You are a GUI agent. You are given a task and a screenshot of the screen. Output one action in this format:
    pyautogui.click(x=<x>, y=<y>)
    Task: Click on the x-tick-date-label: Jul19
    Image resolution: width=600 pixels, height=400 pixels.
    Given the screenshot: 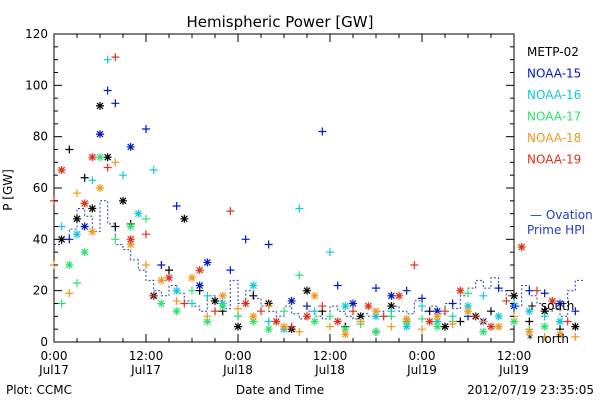 What is the action you would take?
    pyautogui.click(x=513, y=370)
    